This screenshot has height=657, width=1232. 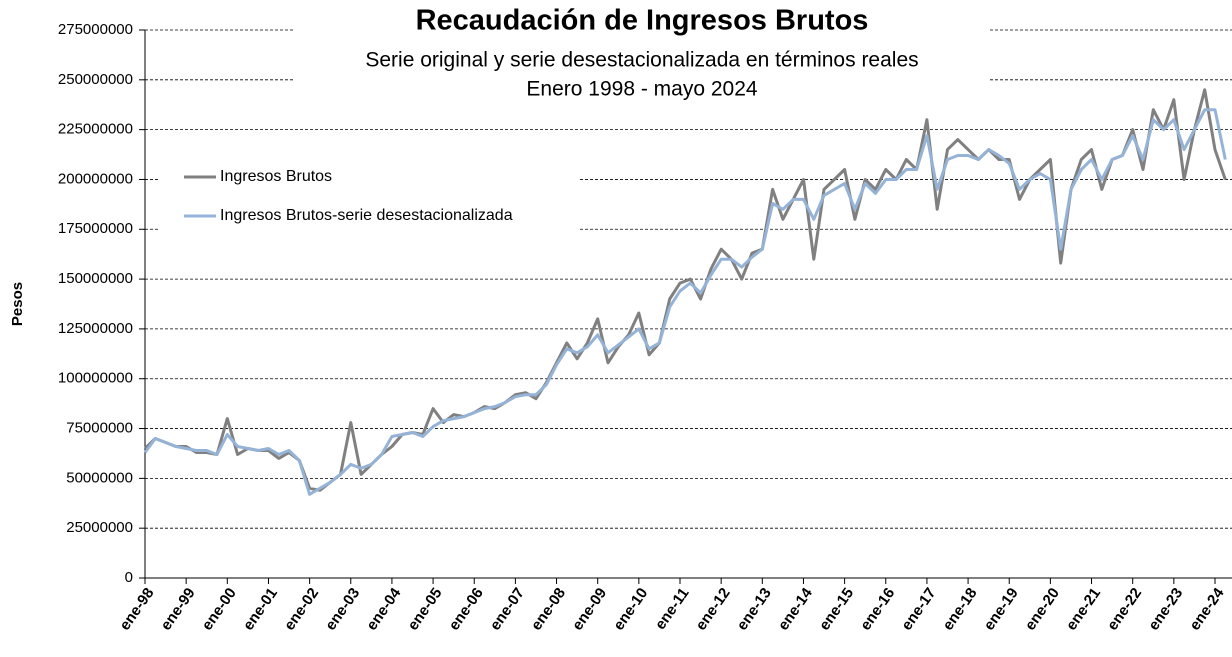 What do you see at coordinates (95, 328) in the screenshot?
I see `y-tick-label: 125000000` at bounding box center [95, 328].